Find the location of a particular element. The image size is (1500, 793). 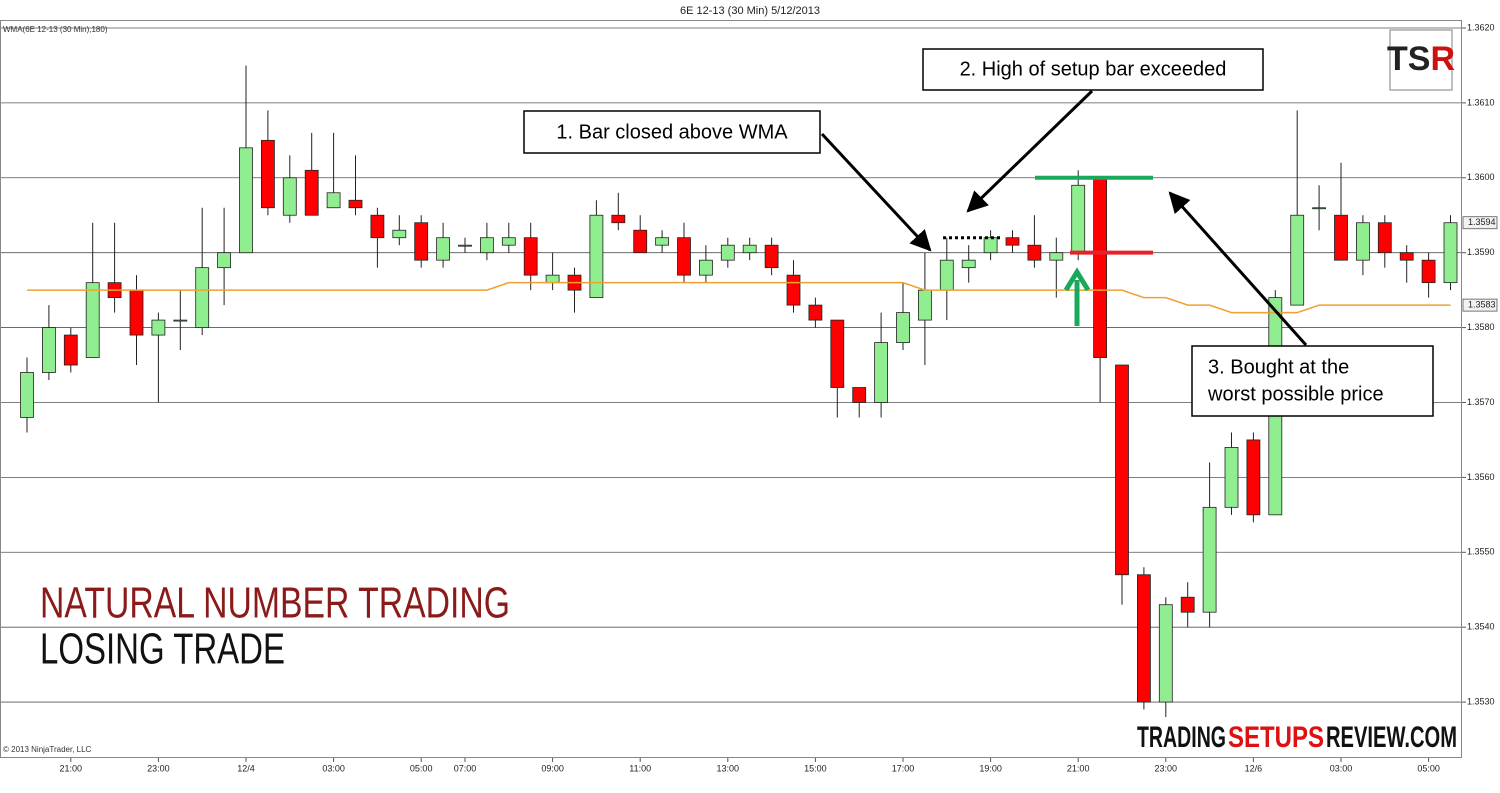

indicator-label: WMA(6E 12-13 (30 Min),180) is located at coordinates (55, 29).